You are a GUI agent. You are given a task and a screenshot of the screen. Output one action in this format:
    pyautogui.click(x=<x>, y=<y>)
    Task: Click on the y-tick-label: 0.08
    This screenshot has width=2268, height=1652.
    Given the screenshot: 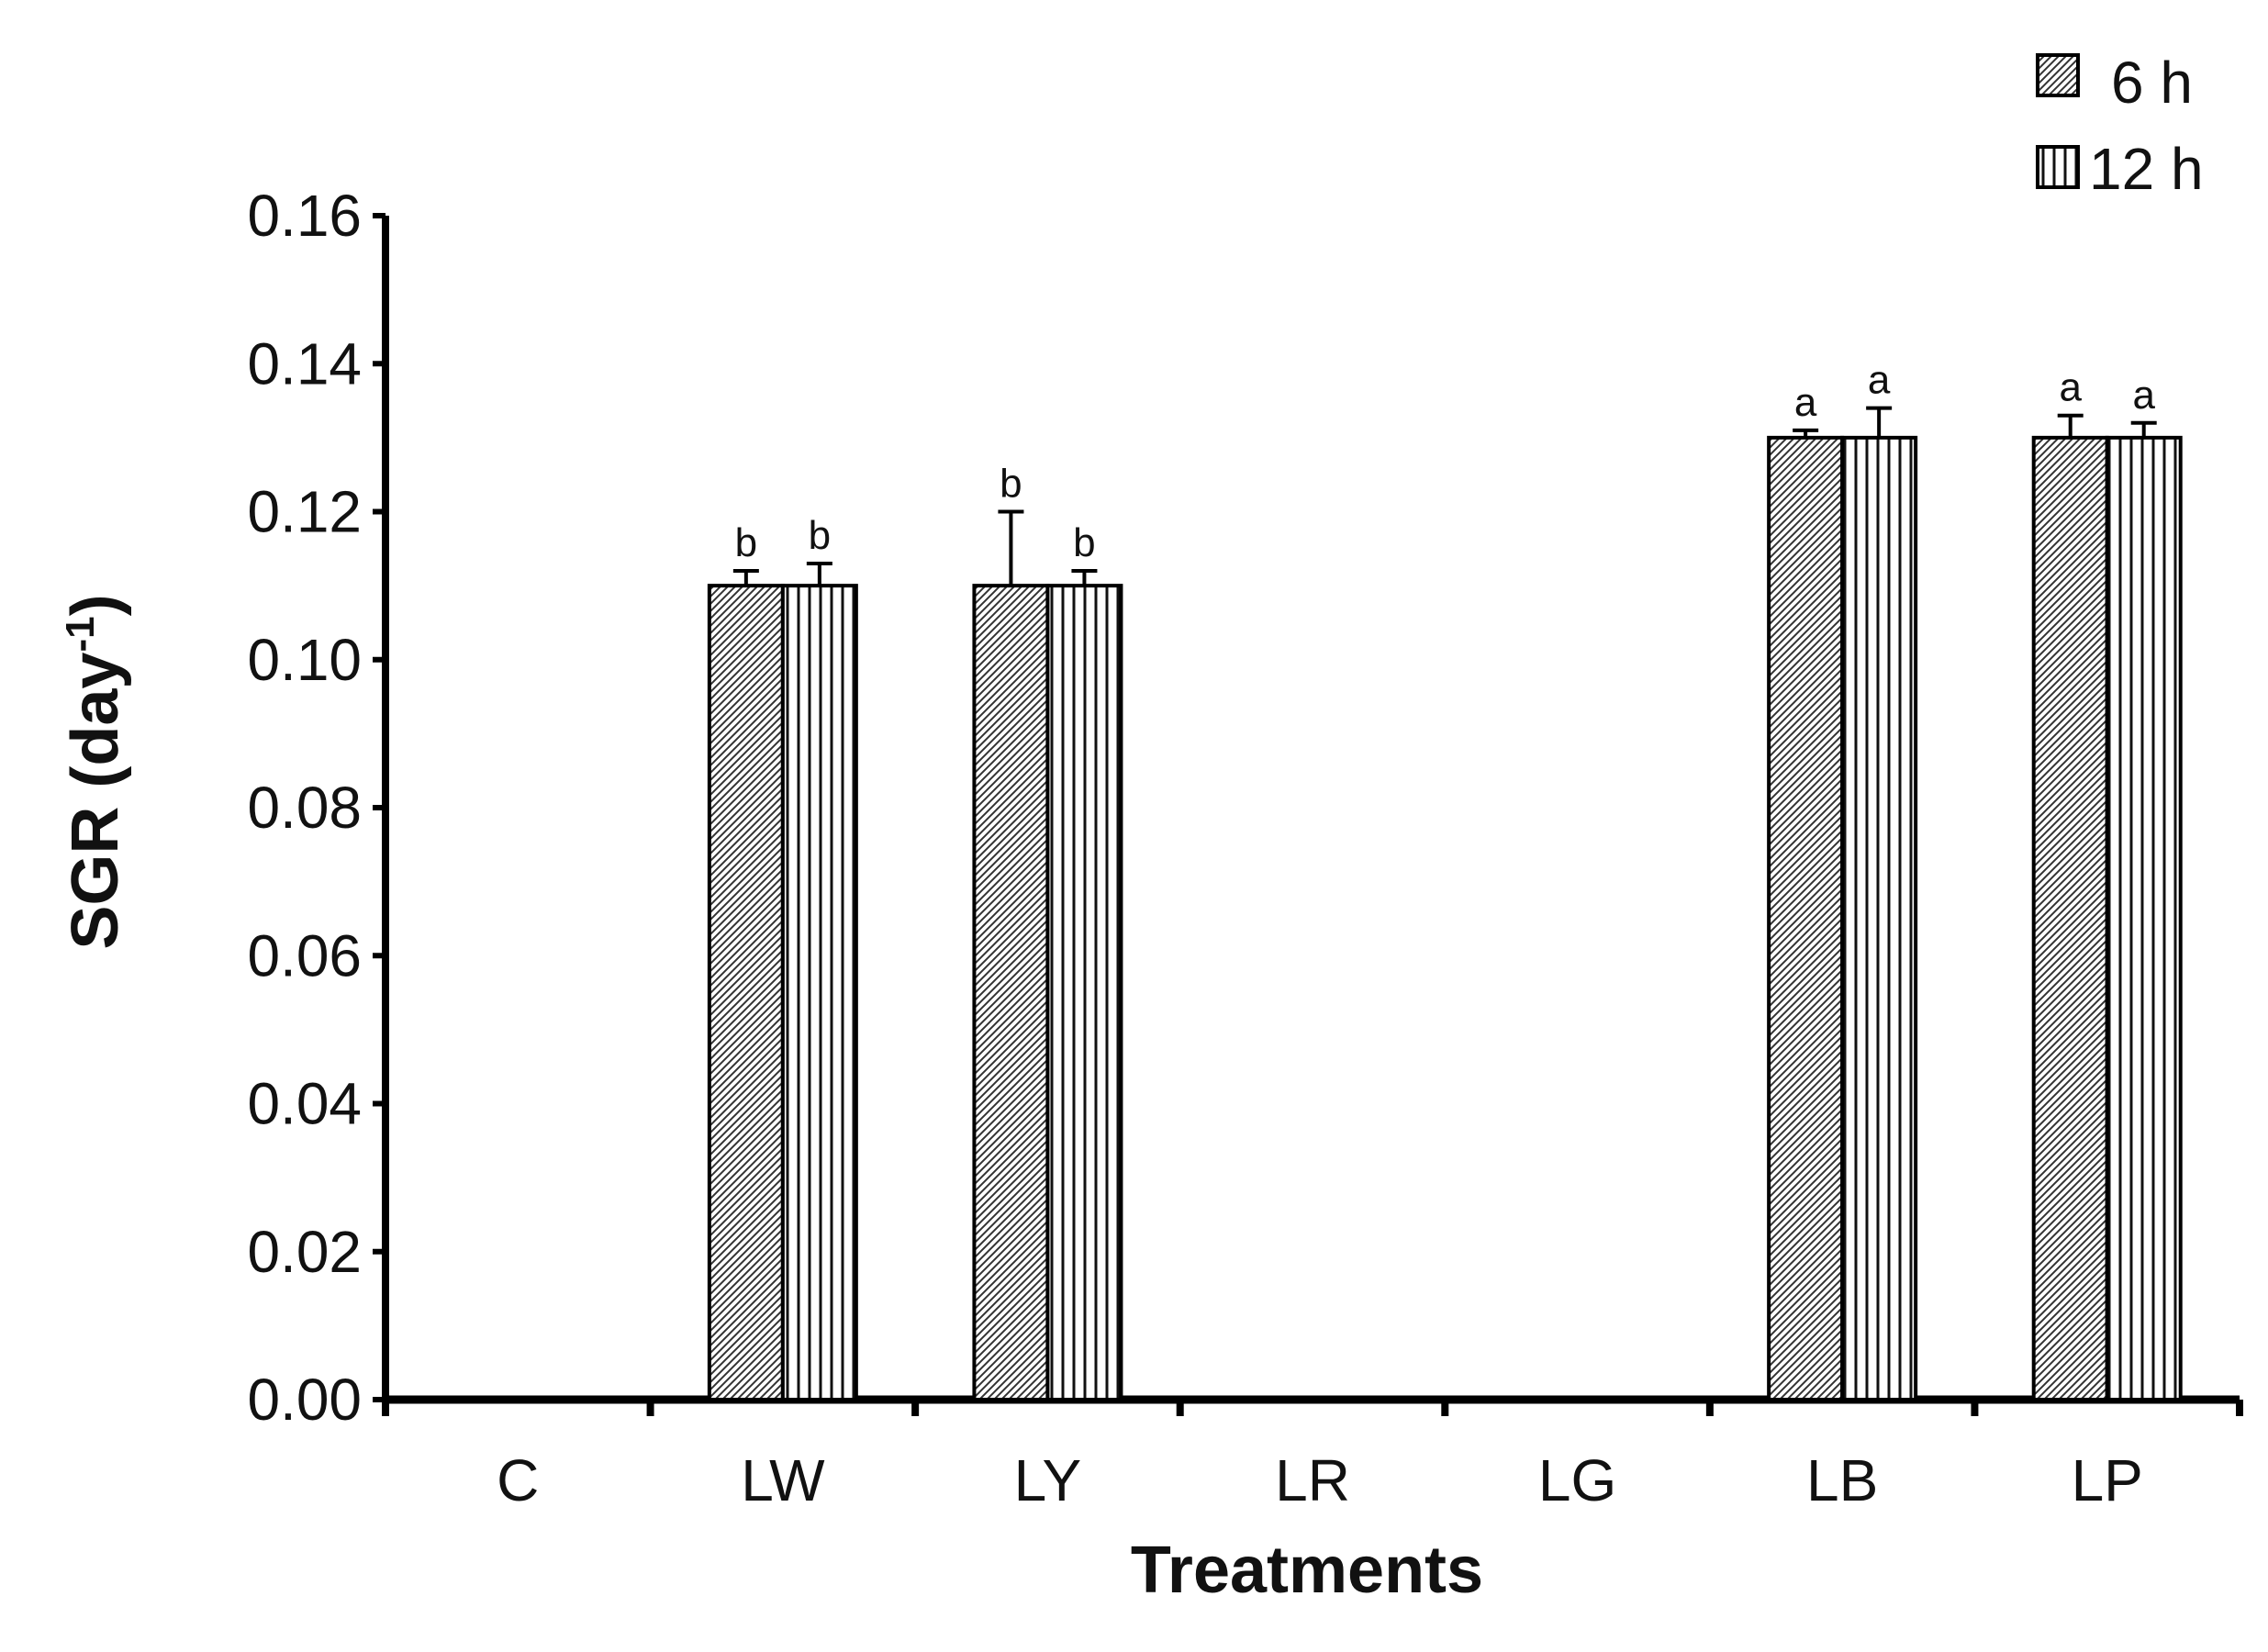 What is the action you would take?
    pyautogui.click(x=304, y=808)
    